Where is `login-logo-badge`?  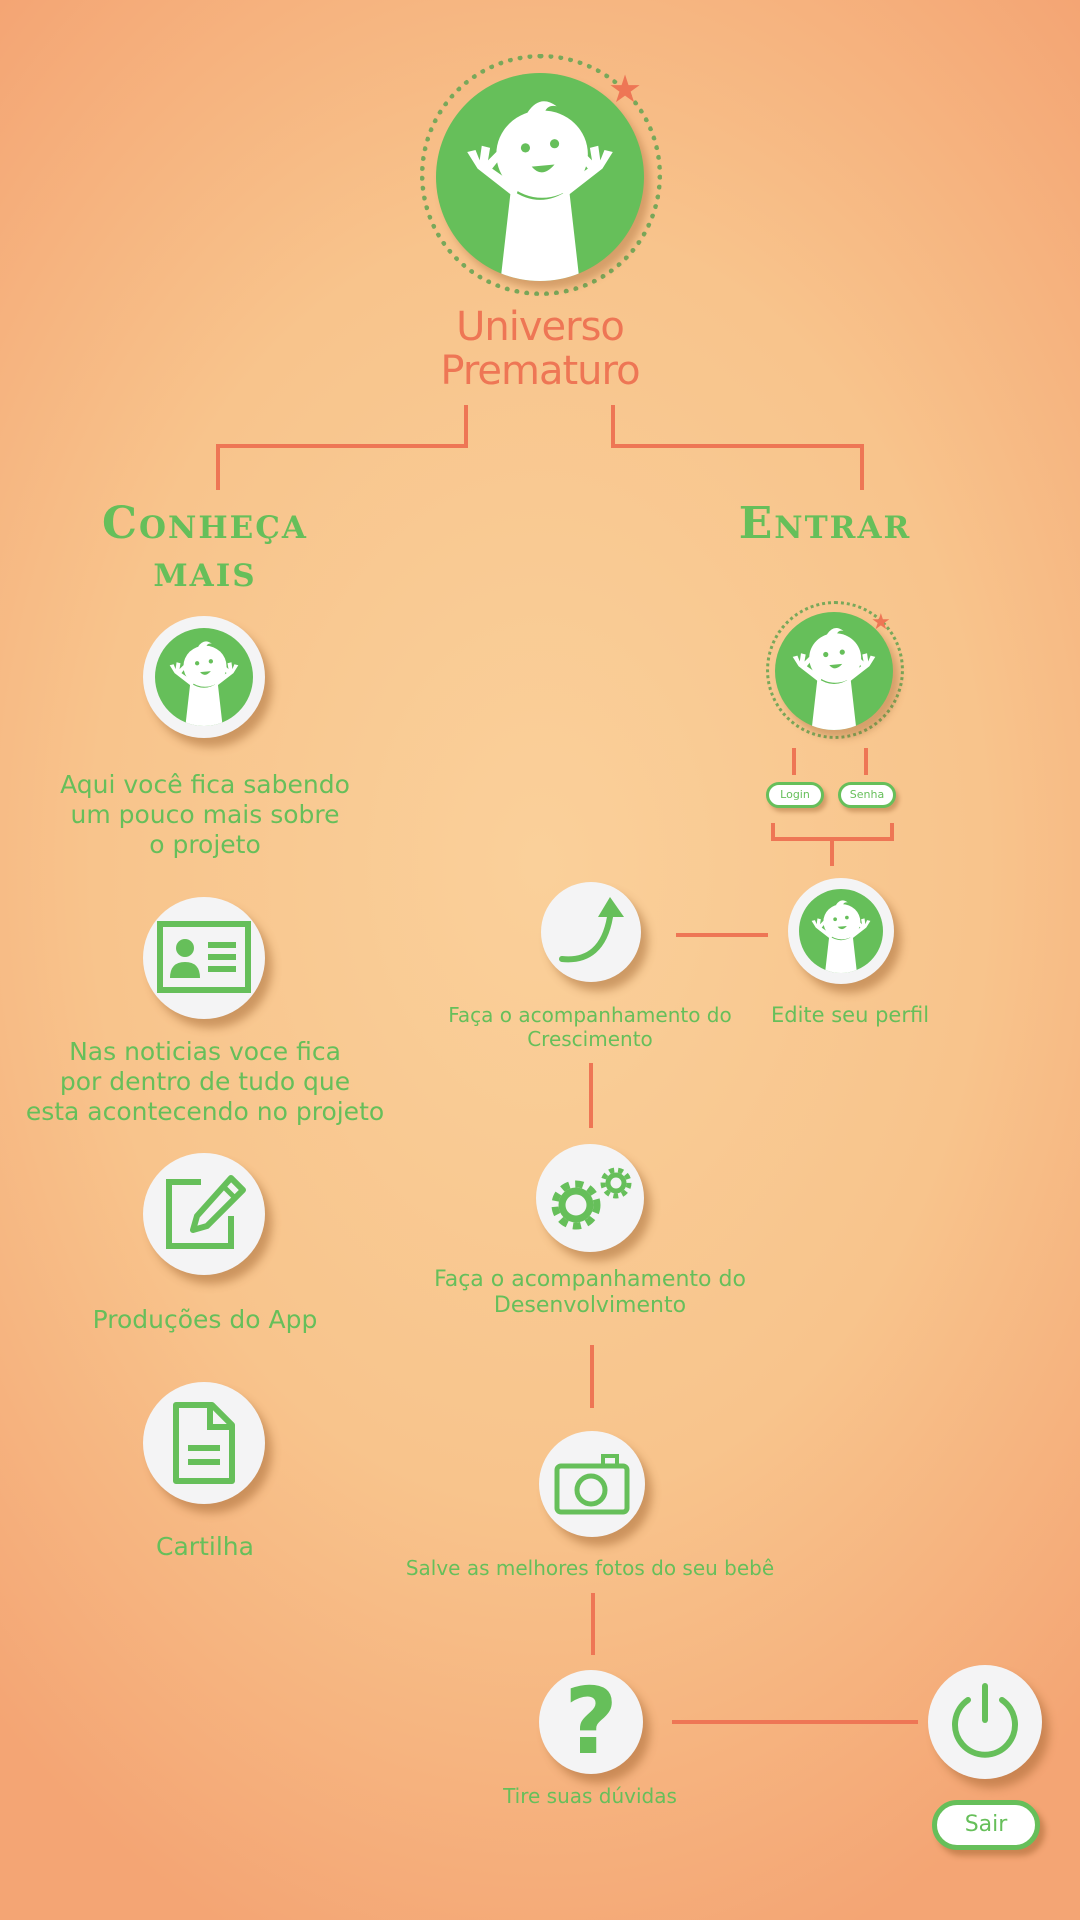
login-logo-badge is located at coordinates (834, 671).